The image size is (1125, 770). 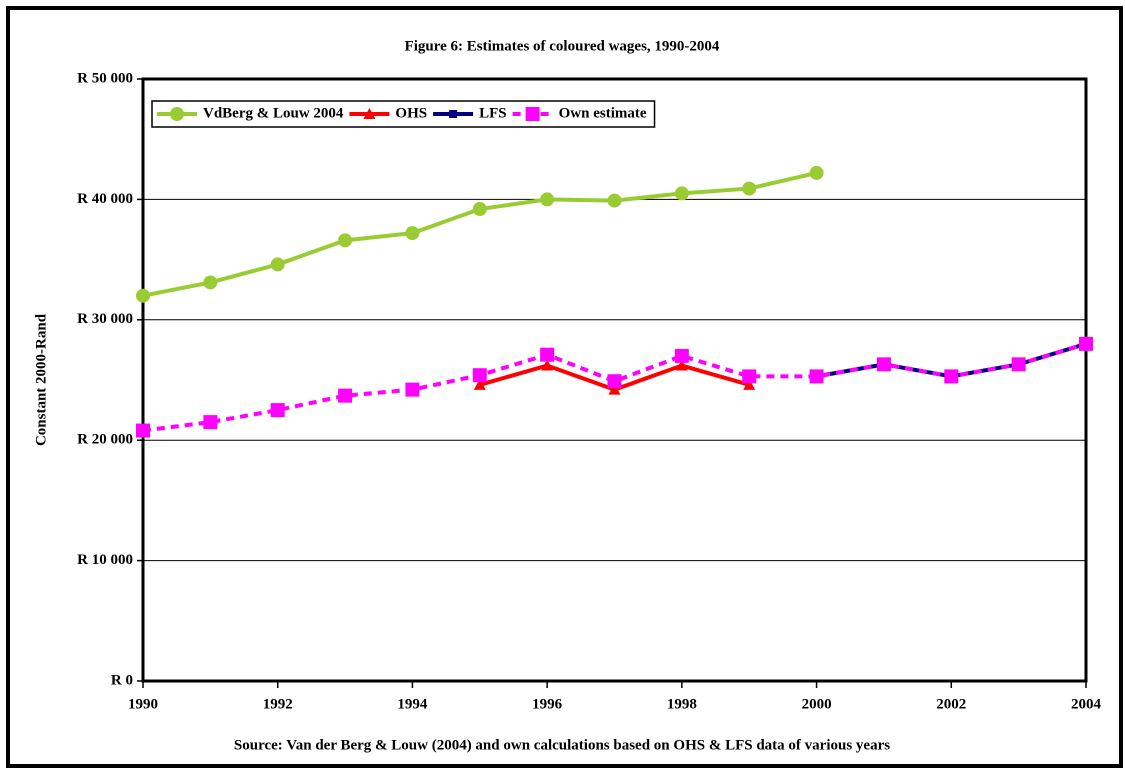 What do you see at coordinates (951, 704) in the screenshot?
I see `x-tick-label: 2002` at bounding box center [951, 704].